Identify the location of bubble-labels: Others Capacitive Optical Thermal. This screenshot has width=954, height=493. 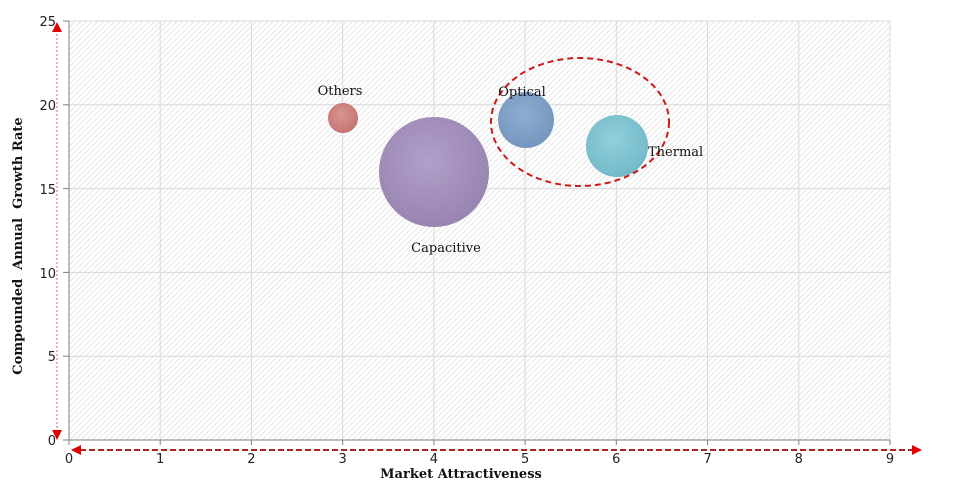
(511, 170).